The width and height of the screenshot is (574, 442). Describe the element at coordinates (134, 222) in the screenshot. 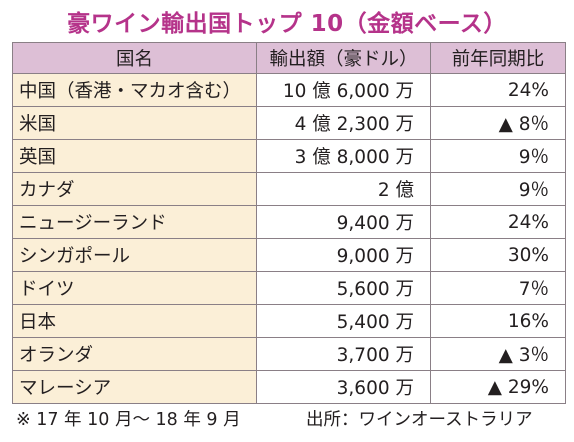

I see `country-cell: ニュージーランド` at that location.